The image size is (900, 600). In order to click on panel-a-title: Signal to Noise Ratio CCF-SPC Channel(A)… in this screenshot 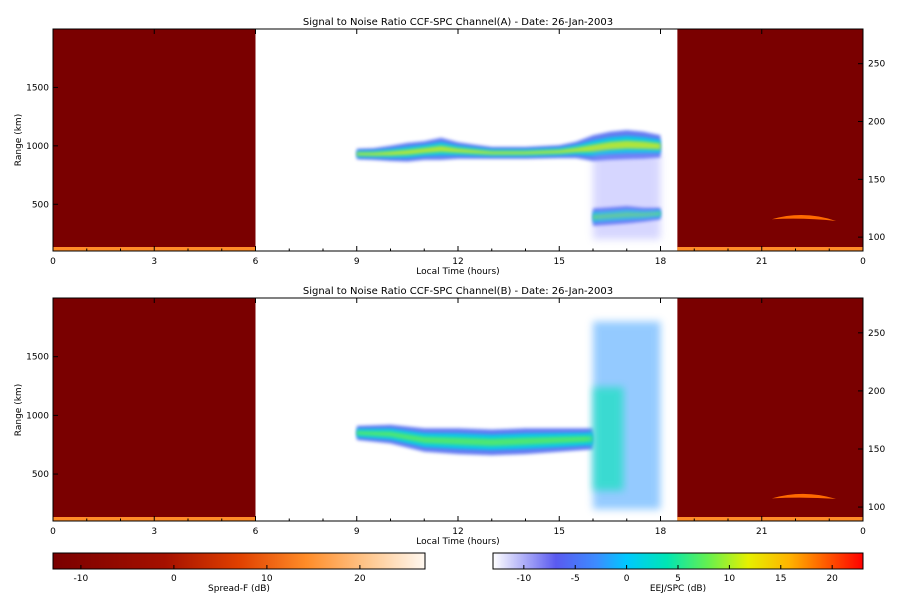, I will do `click(458, 22)`.